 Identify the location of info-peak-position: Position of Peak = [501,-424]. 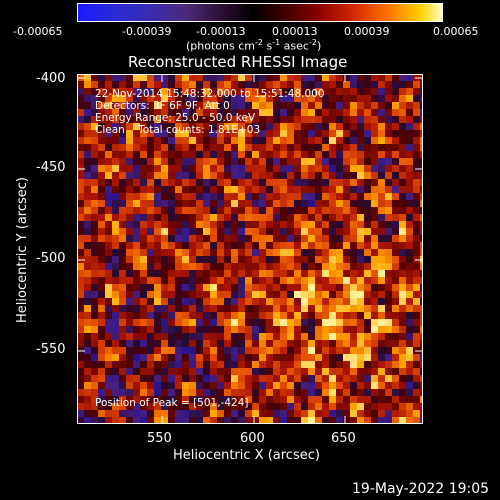
(172, 403).